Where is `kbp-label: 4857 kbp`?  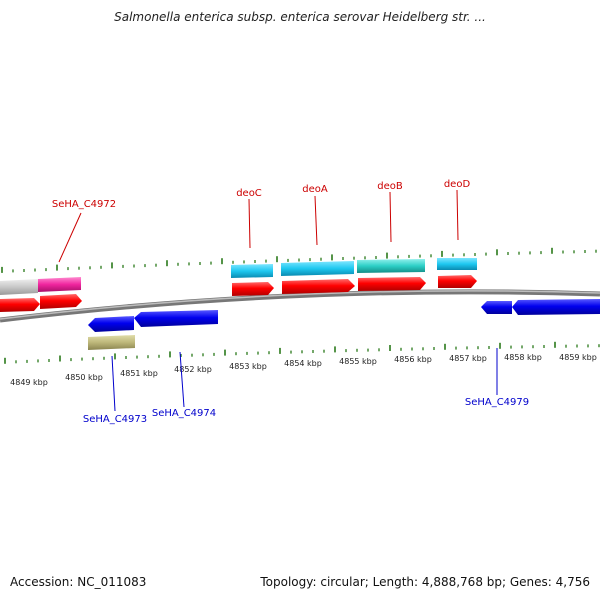
kbp-label: 4857 kbp is located at coordinates (468, 358).